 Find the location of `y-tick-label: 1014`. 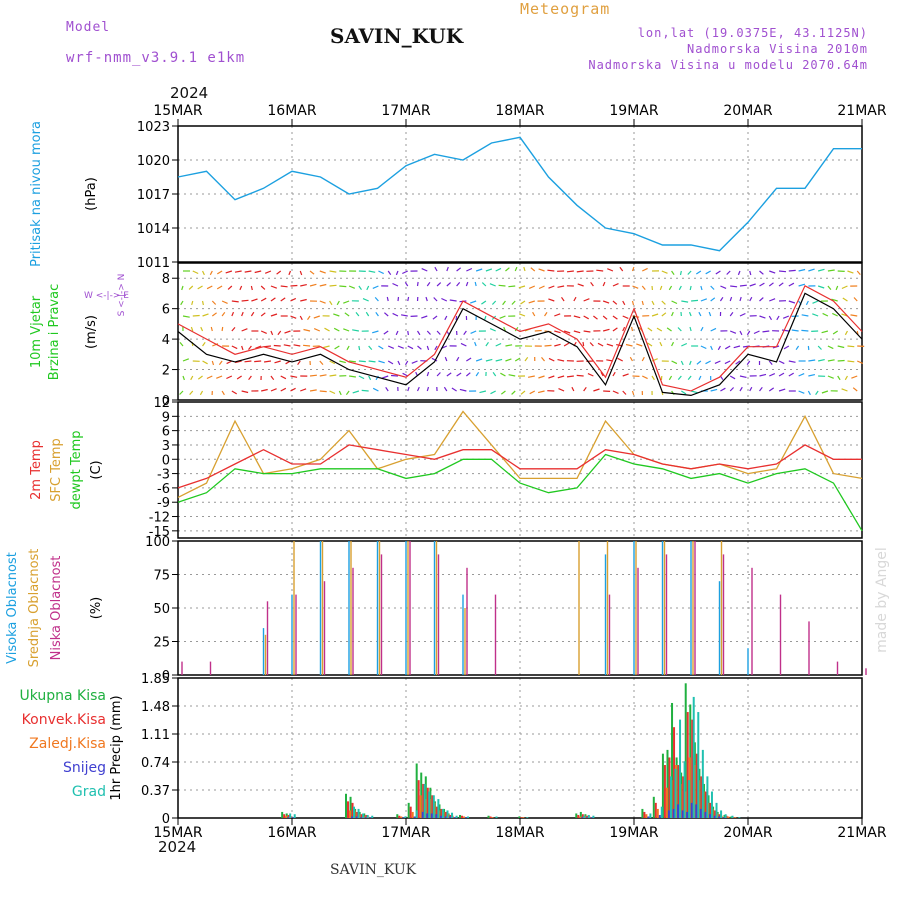

y-tick-label: 1014 is located at coordinates (153, 229).